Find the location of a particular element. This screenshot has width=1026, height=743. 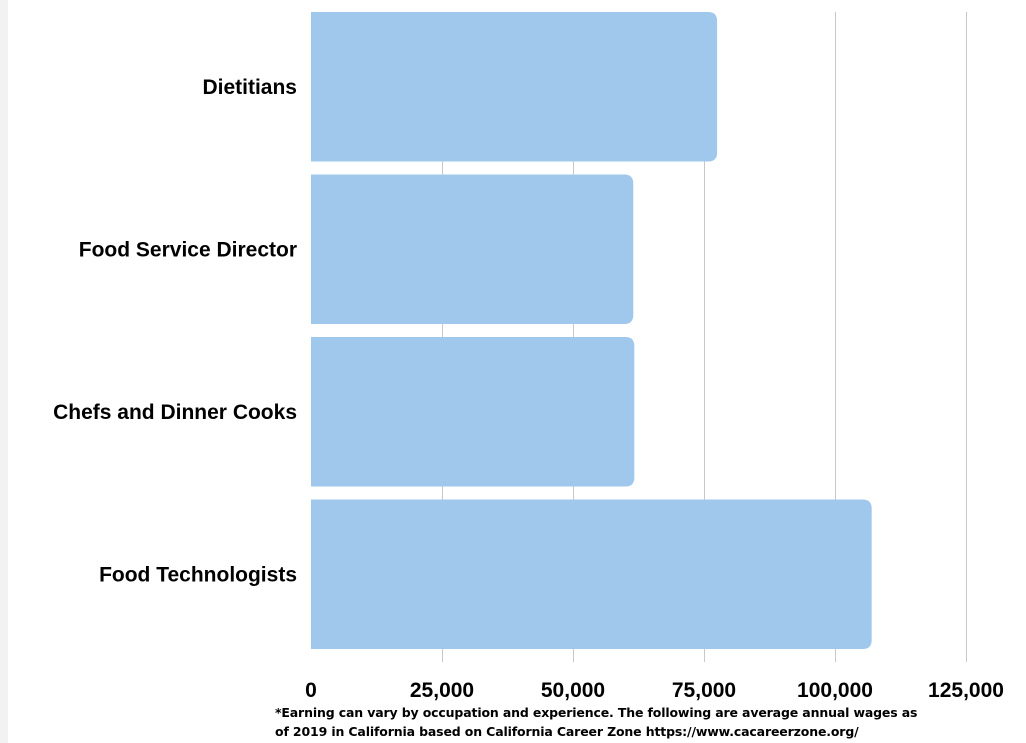

x-tick-label: 125,000 is located at coordinates (966, 690).